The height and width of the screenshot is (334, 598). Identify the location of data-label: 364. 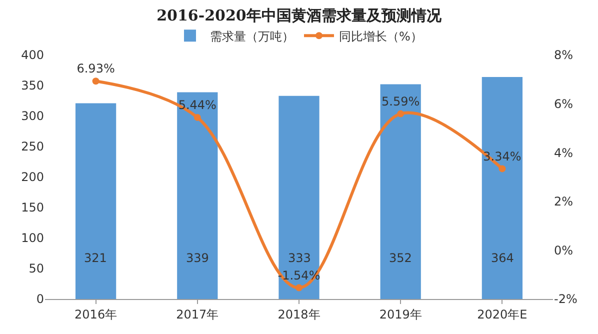
(502, 258).